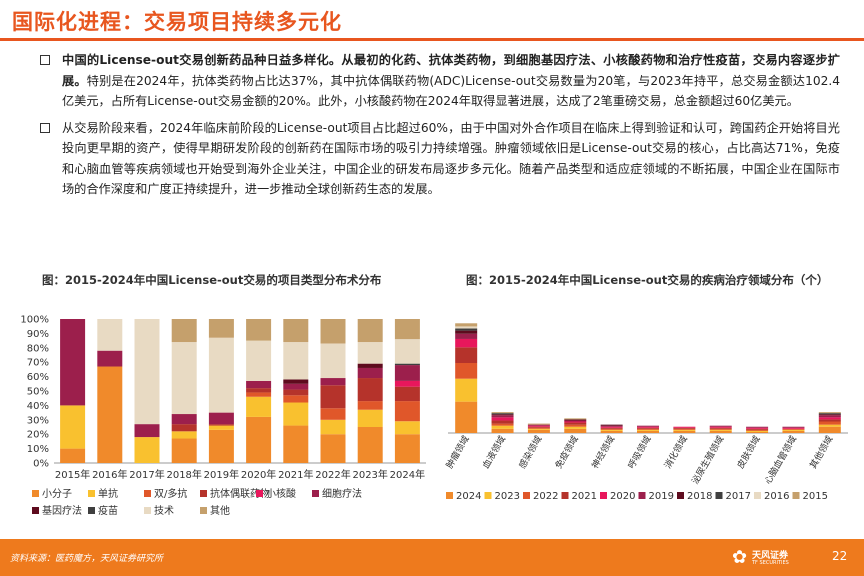 The image size is (864, 576). What do you see at coordinates (38, 449) in the screenshot?
I see `y-tick-label: 10%` at bounding box center [38, 449].